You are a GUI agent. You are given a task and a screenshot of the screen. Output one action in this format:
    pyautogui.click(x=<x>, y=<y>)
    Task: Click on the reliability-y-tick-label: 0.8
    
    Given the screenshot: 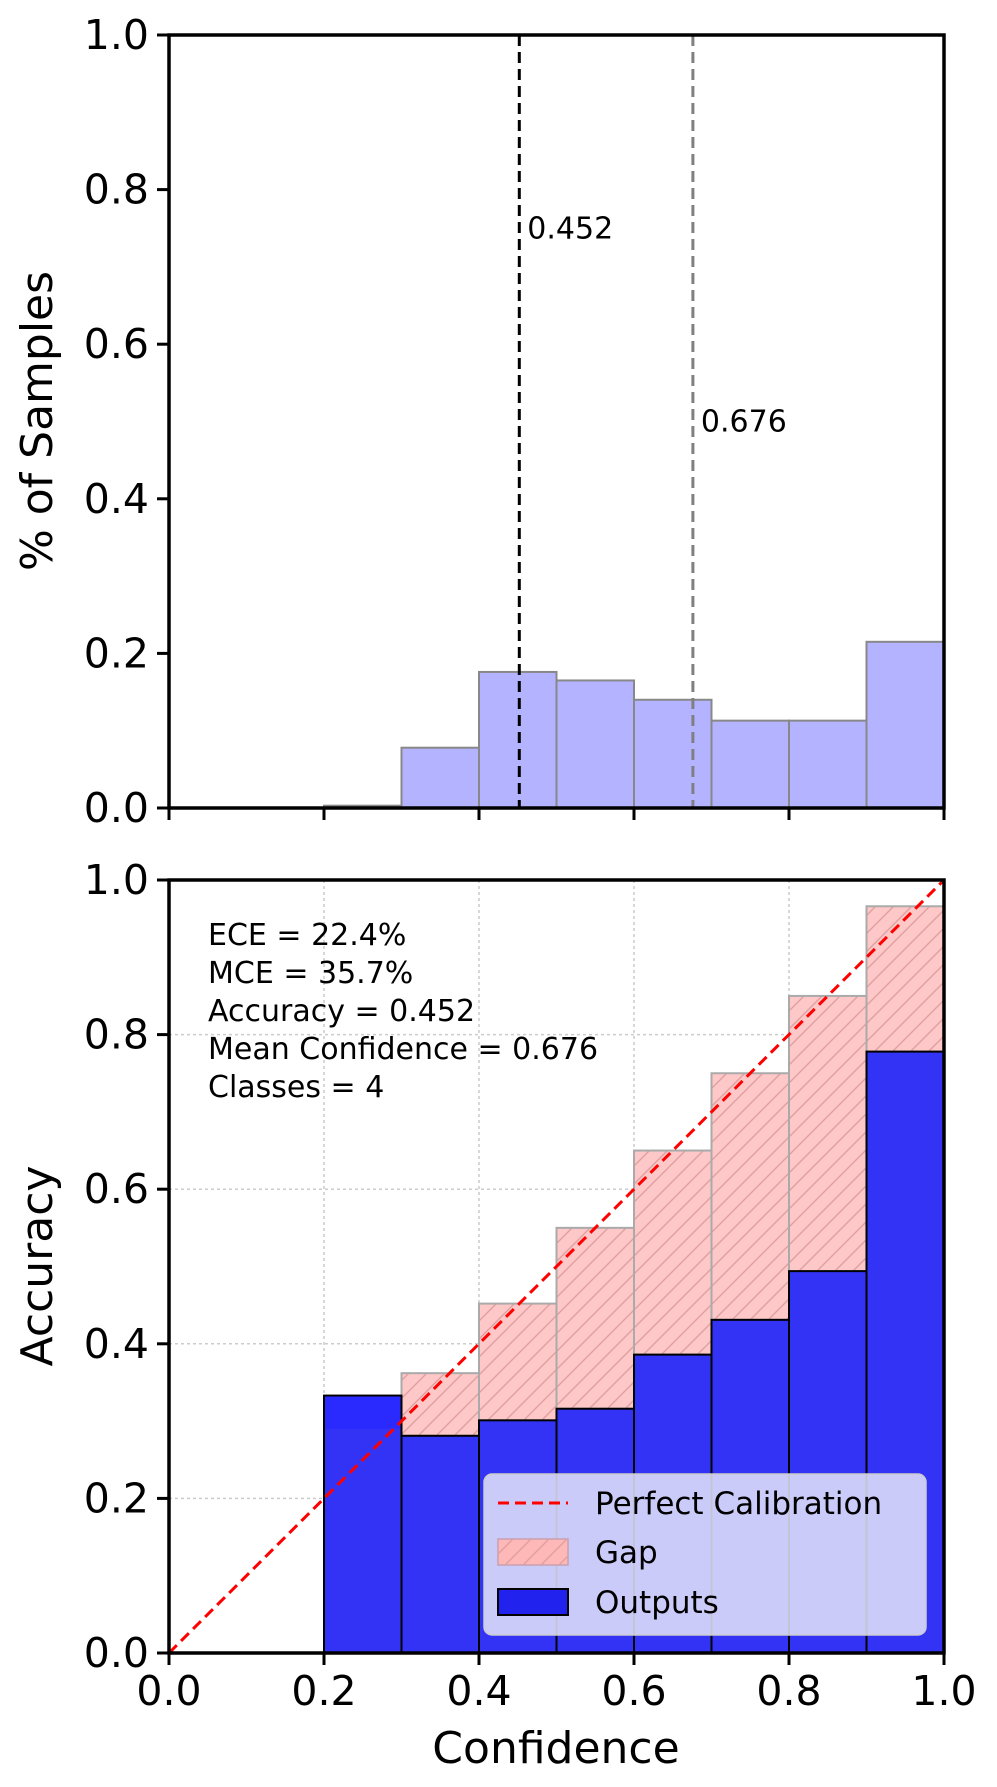 What is the action you would take?
    pyautogui.click(x=116, y=1035)
    